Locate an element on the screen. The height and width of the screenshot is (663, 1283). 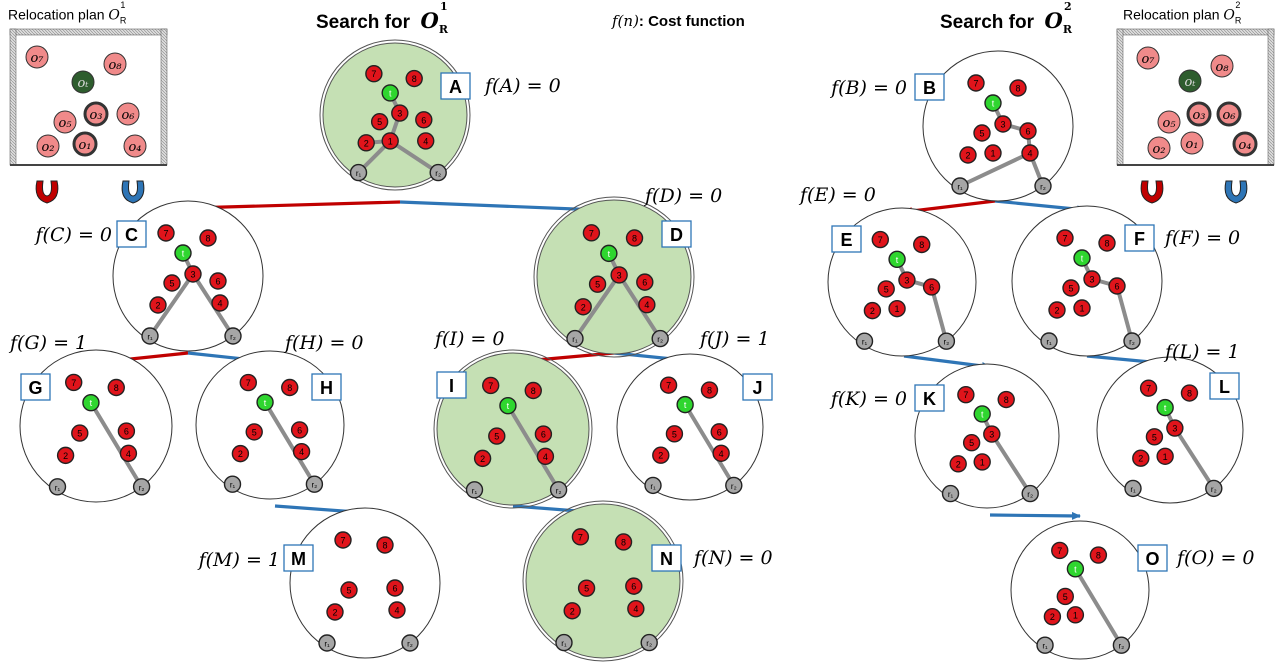
red-gripper-icon-right is located at coordinates (1152, 192).